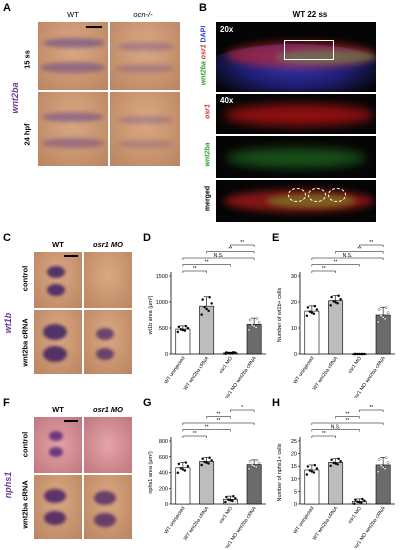 This screenshot has height=550, width=403. I want to click on panel-a-gene: wnt2ba, so click(15, 98).